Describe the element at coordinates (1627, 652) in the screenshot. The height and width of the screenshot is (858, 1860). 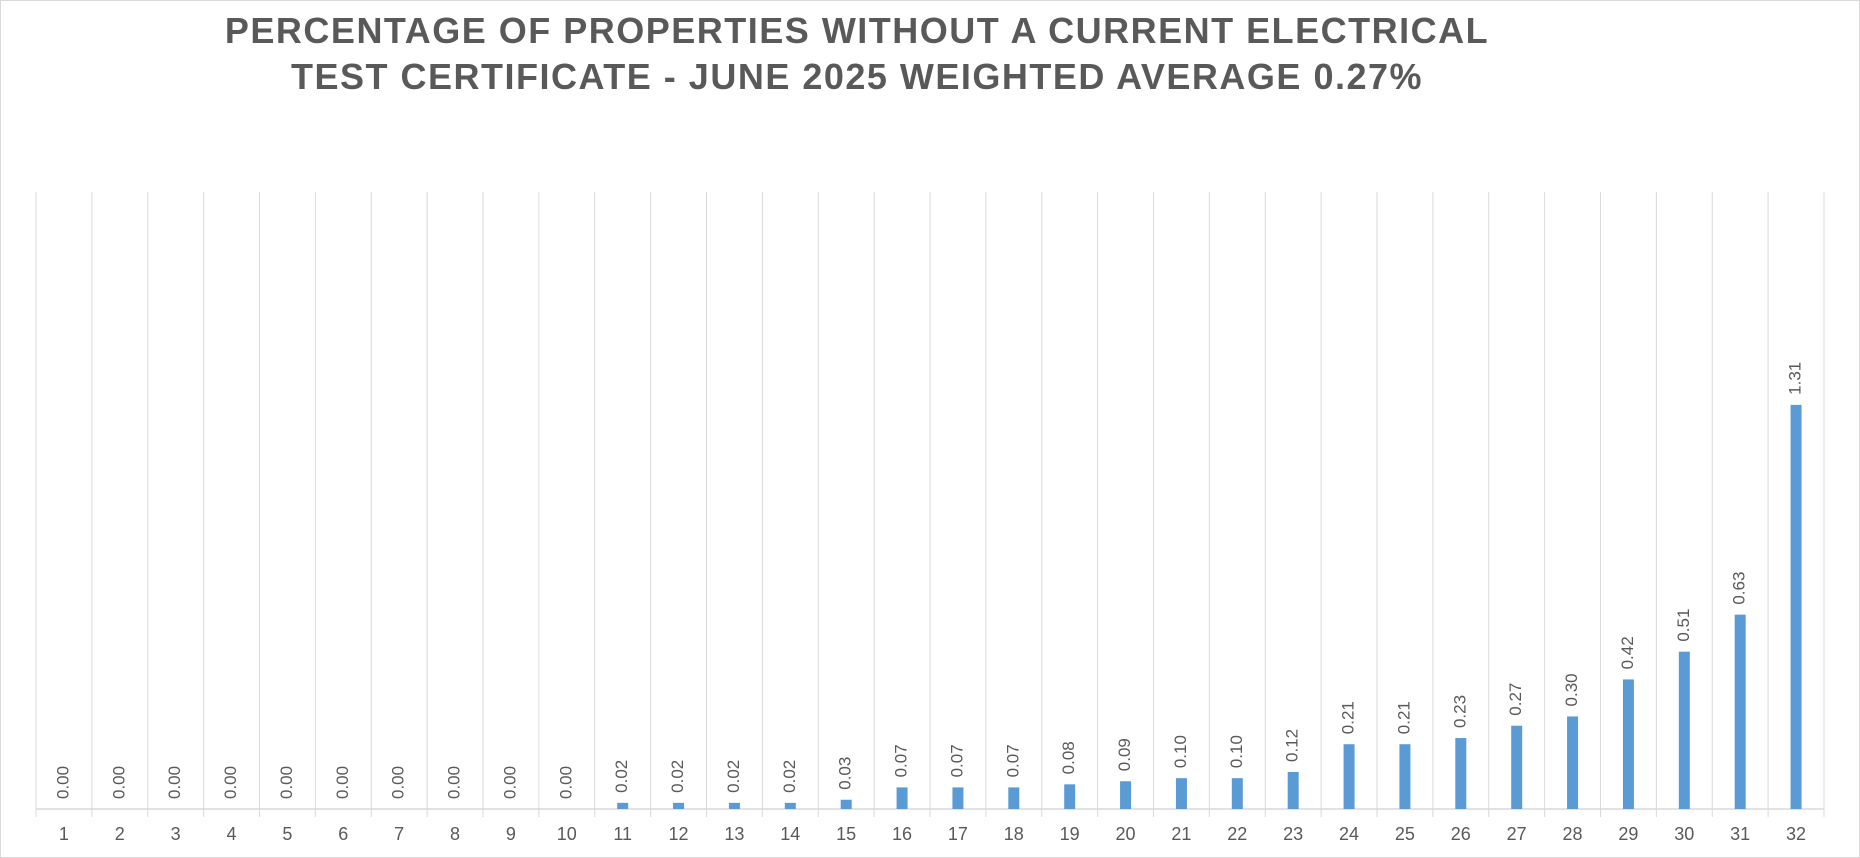
I see `value-label: 0.42` at that location.